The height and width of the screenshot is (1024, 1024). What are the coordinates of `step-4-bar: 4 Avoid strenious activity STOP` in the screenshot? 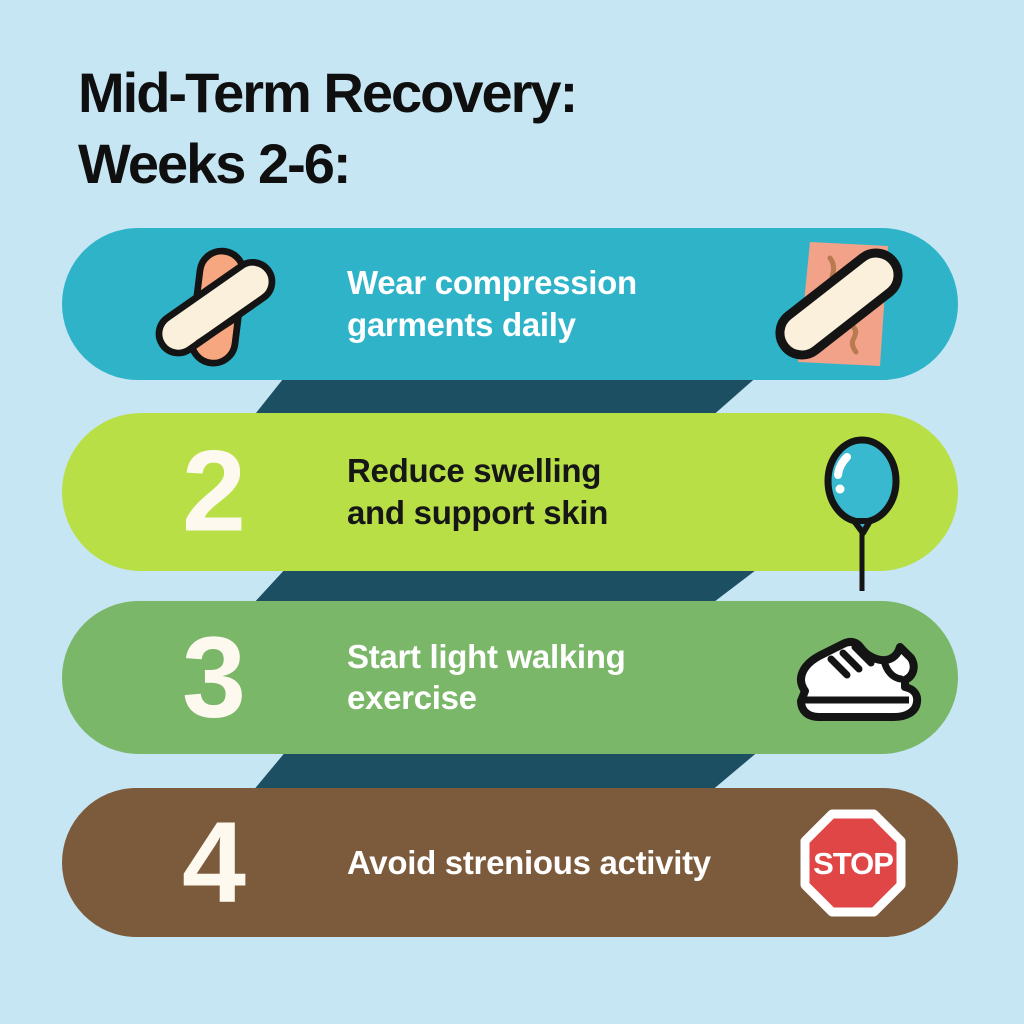 It's located at (510, 862).